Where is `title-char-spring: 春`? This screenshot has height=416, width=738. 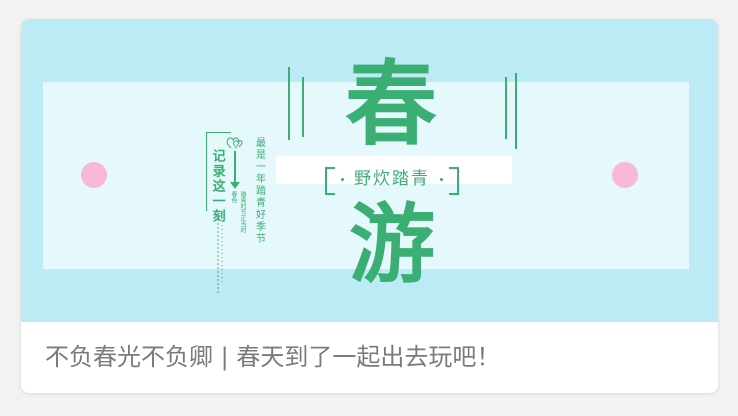 title-char-spring: 春 is located at coordinates (390, 104).